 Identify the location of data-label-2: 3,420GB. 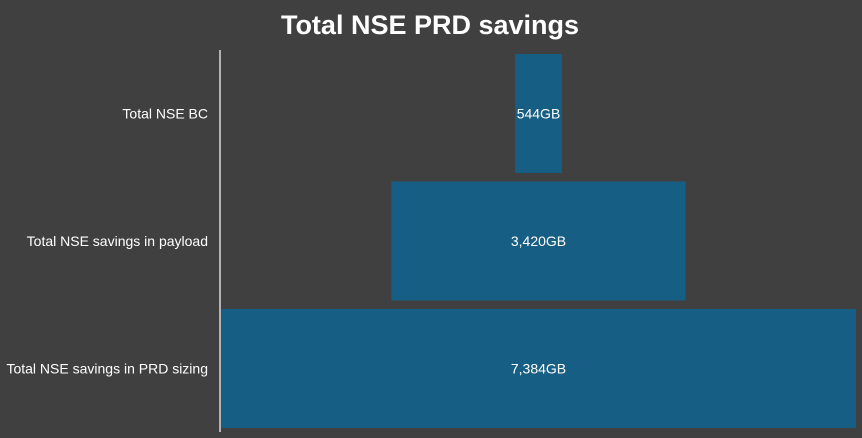
(538, 241).